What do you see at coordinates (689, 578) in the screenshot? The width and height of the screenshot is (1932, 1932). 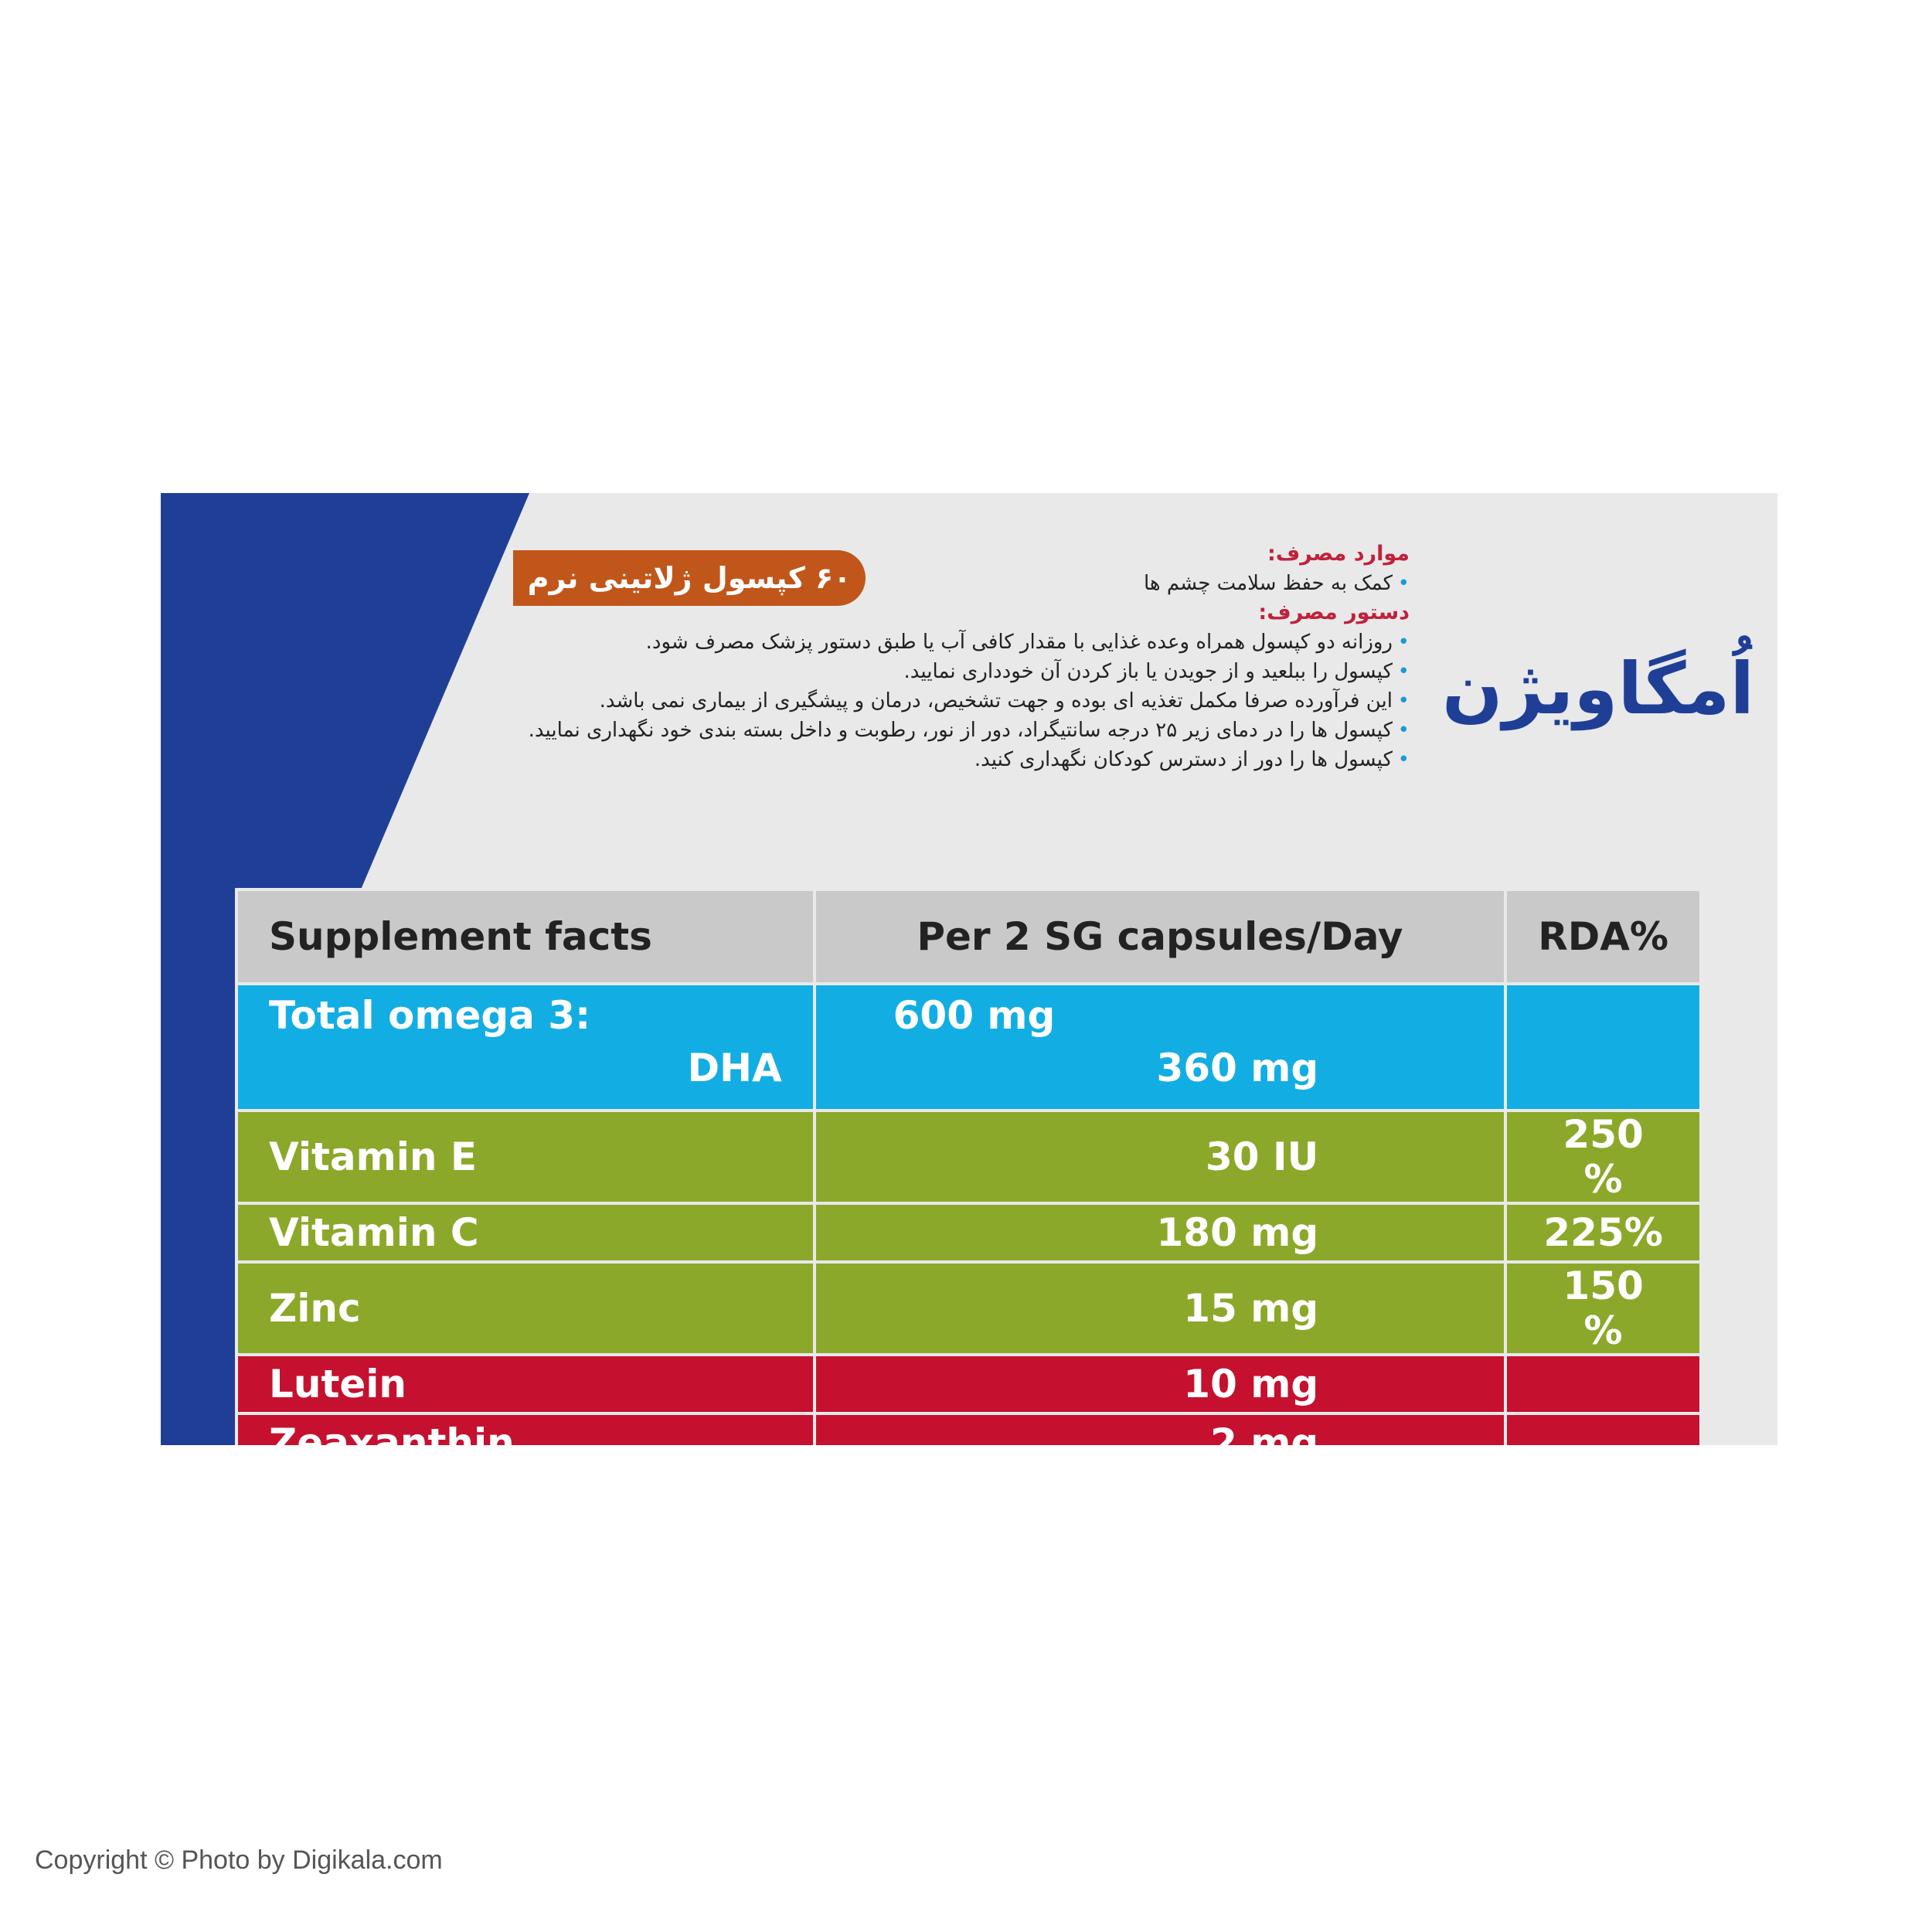 I see `capsule-count-badge: ۶۰ کپسول ژلاتینی نرم` at bounding box center [689, 578].